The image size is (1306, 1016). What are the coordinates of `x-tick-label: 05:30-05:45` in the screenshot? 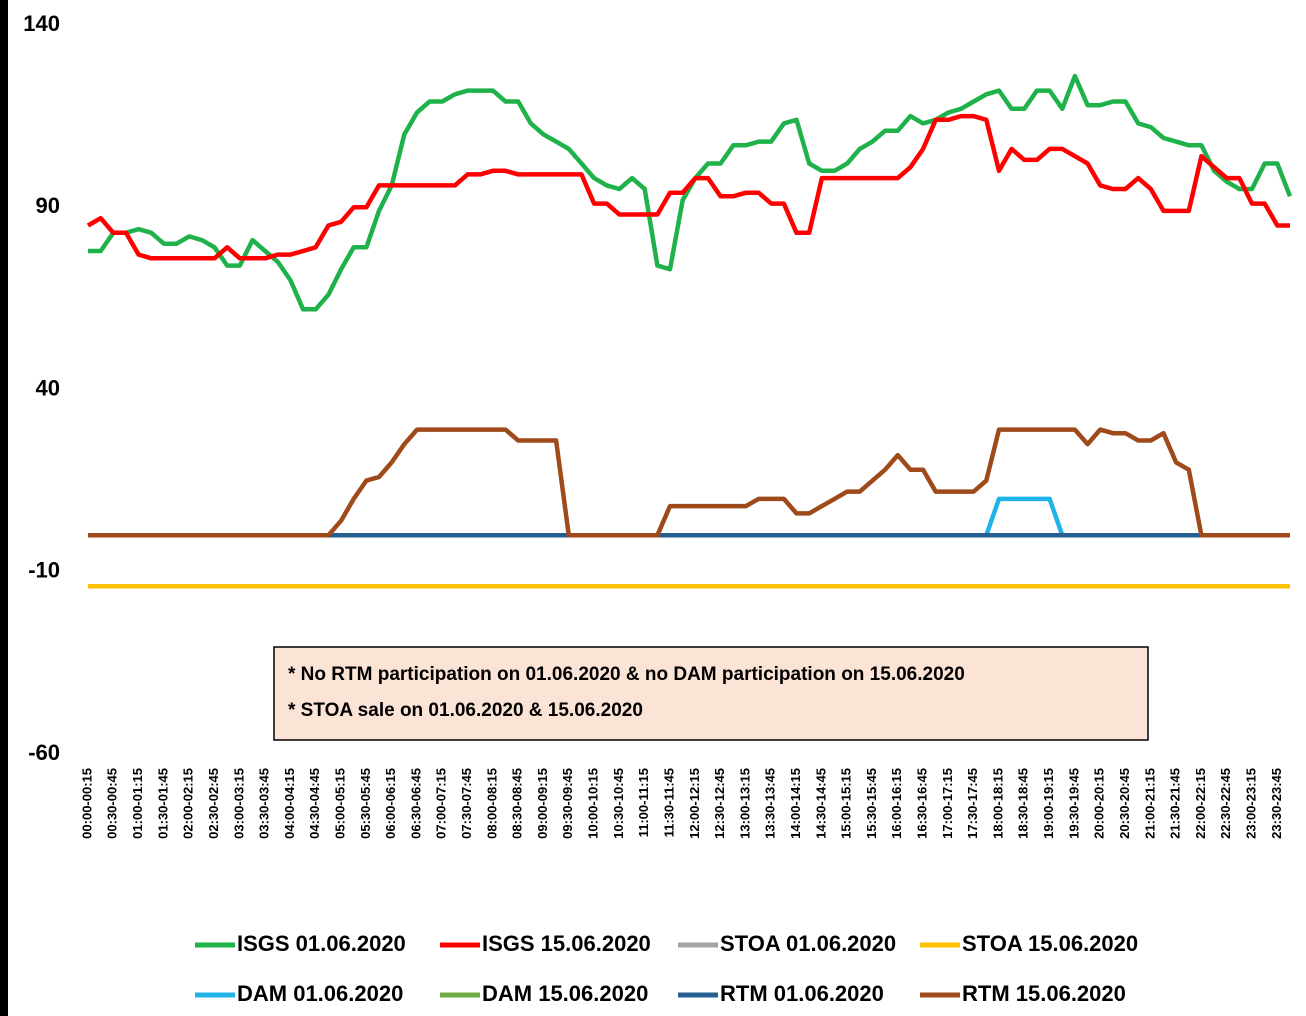 It's located at (365, 803).